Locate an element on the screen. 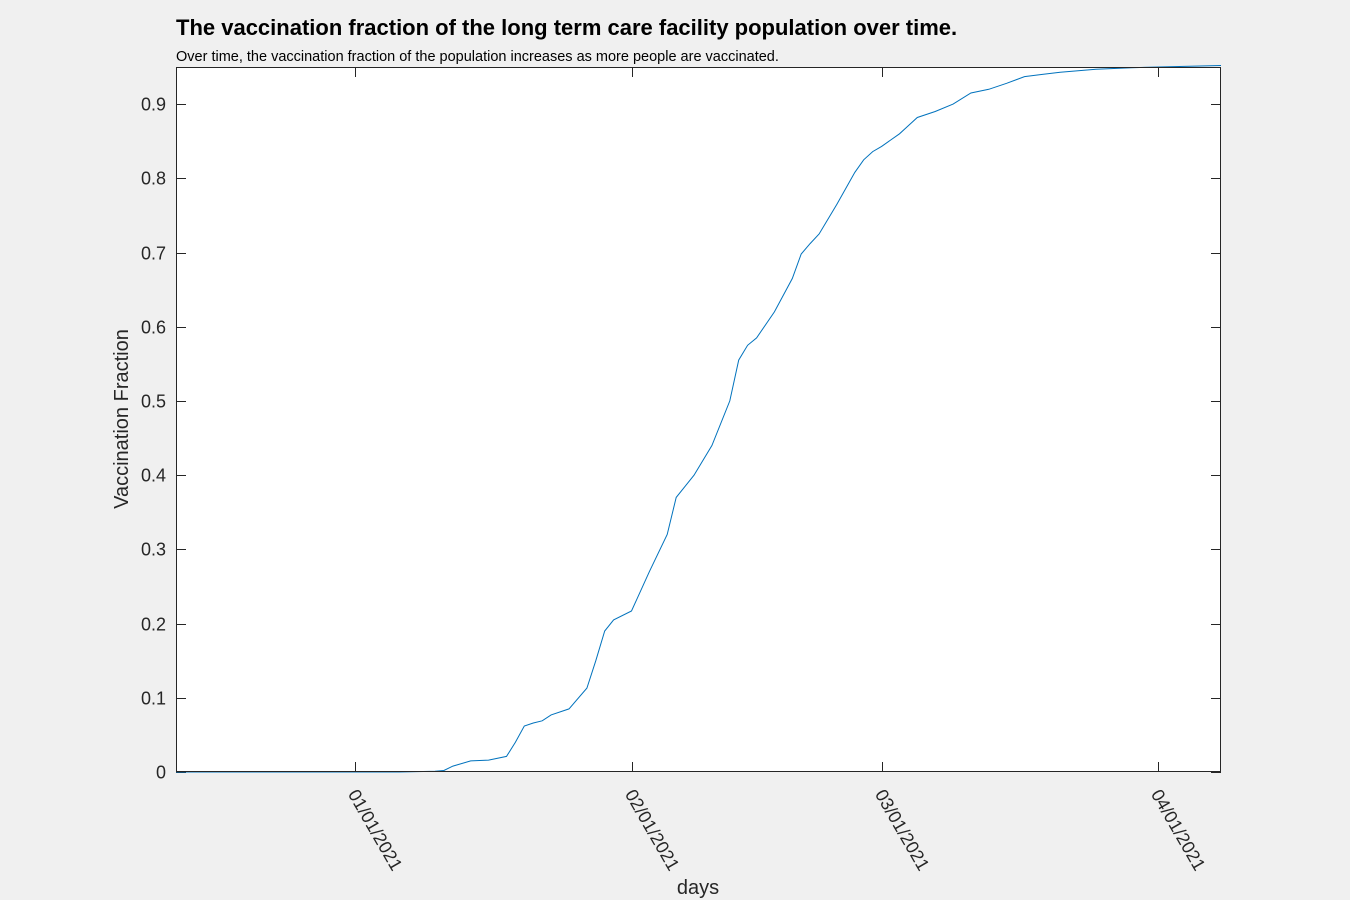 This screenshot has width=1350, height=900. y-tick-label: 0.6 is located at coordinates (153, 328).